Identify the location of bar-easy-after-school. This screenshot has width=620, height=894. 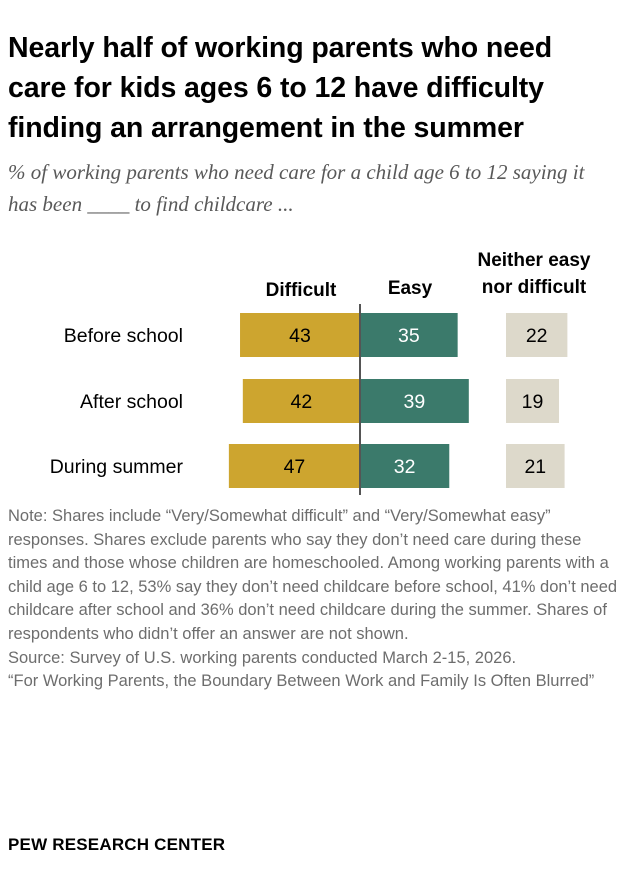
(414, 401).